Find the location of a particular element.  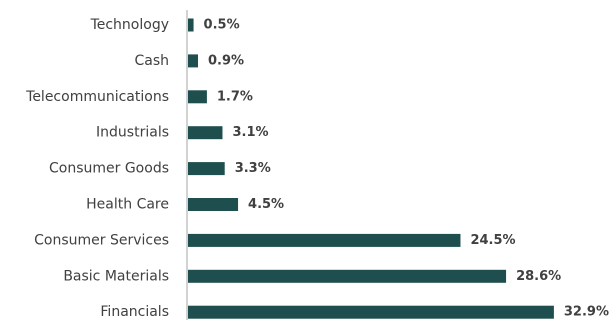

category-label-financials: Financials is located at coordinates (134, 312).